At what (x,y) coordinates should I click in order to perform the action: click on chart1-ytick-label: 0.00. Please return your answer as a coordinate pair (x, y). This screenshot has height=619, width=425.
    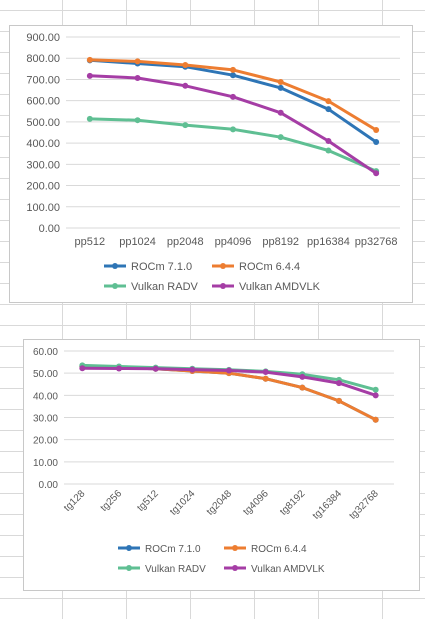
    Looking at the image, I should click on (49, 229).